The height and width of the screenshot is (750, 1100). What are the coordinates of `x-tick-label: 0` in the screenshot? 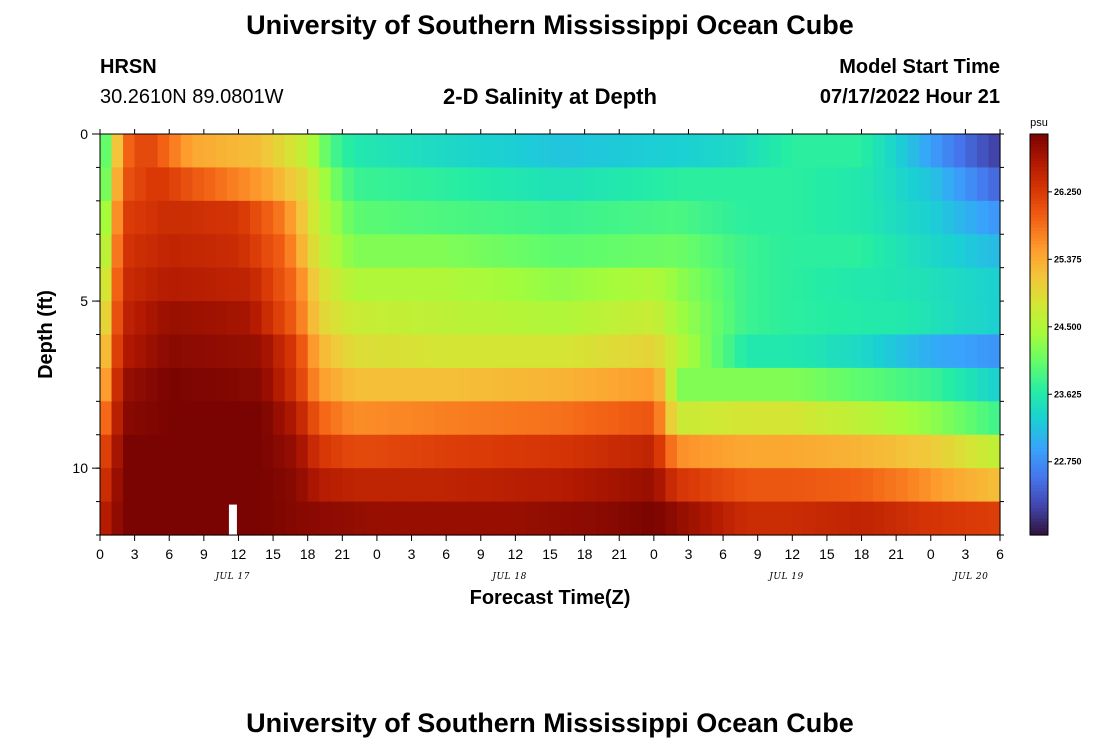 It's located at (654, 554).